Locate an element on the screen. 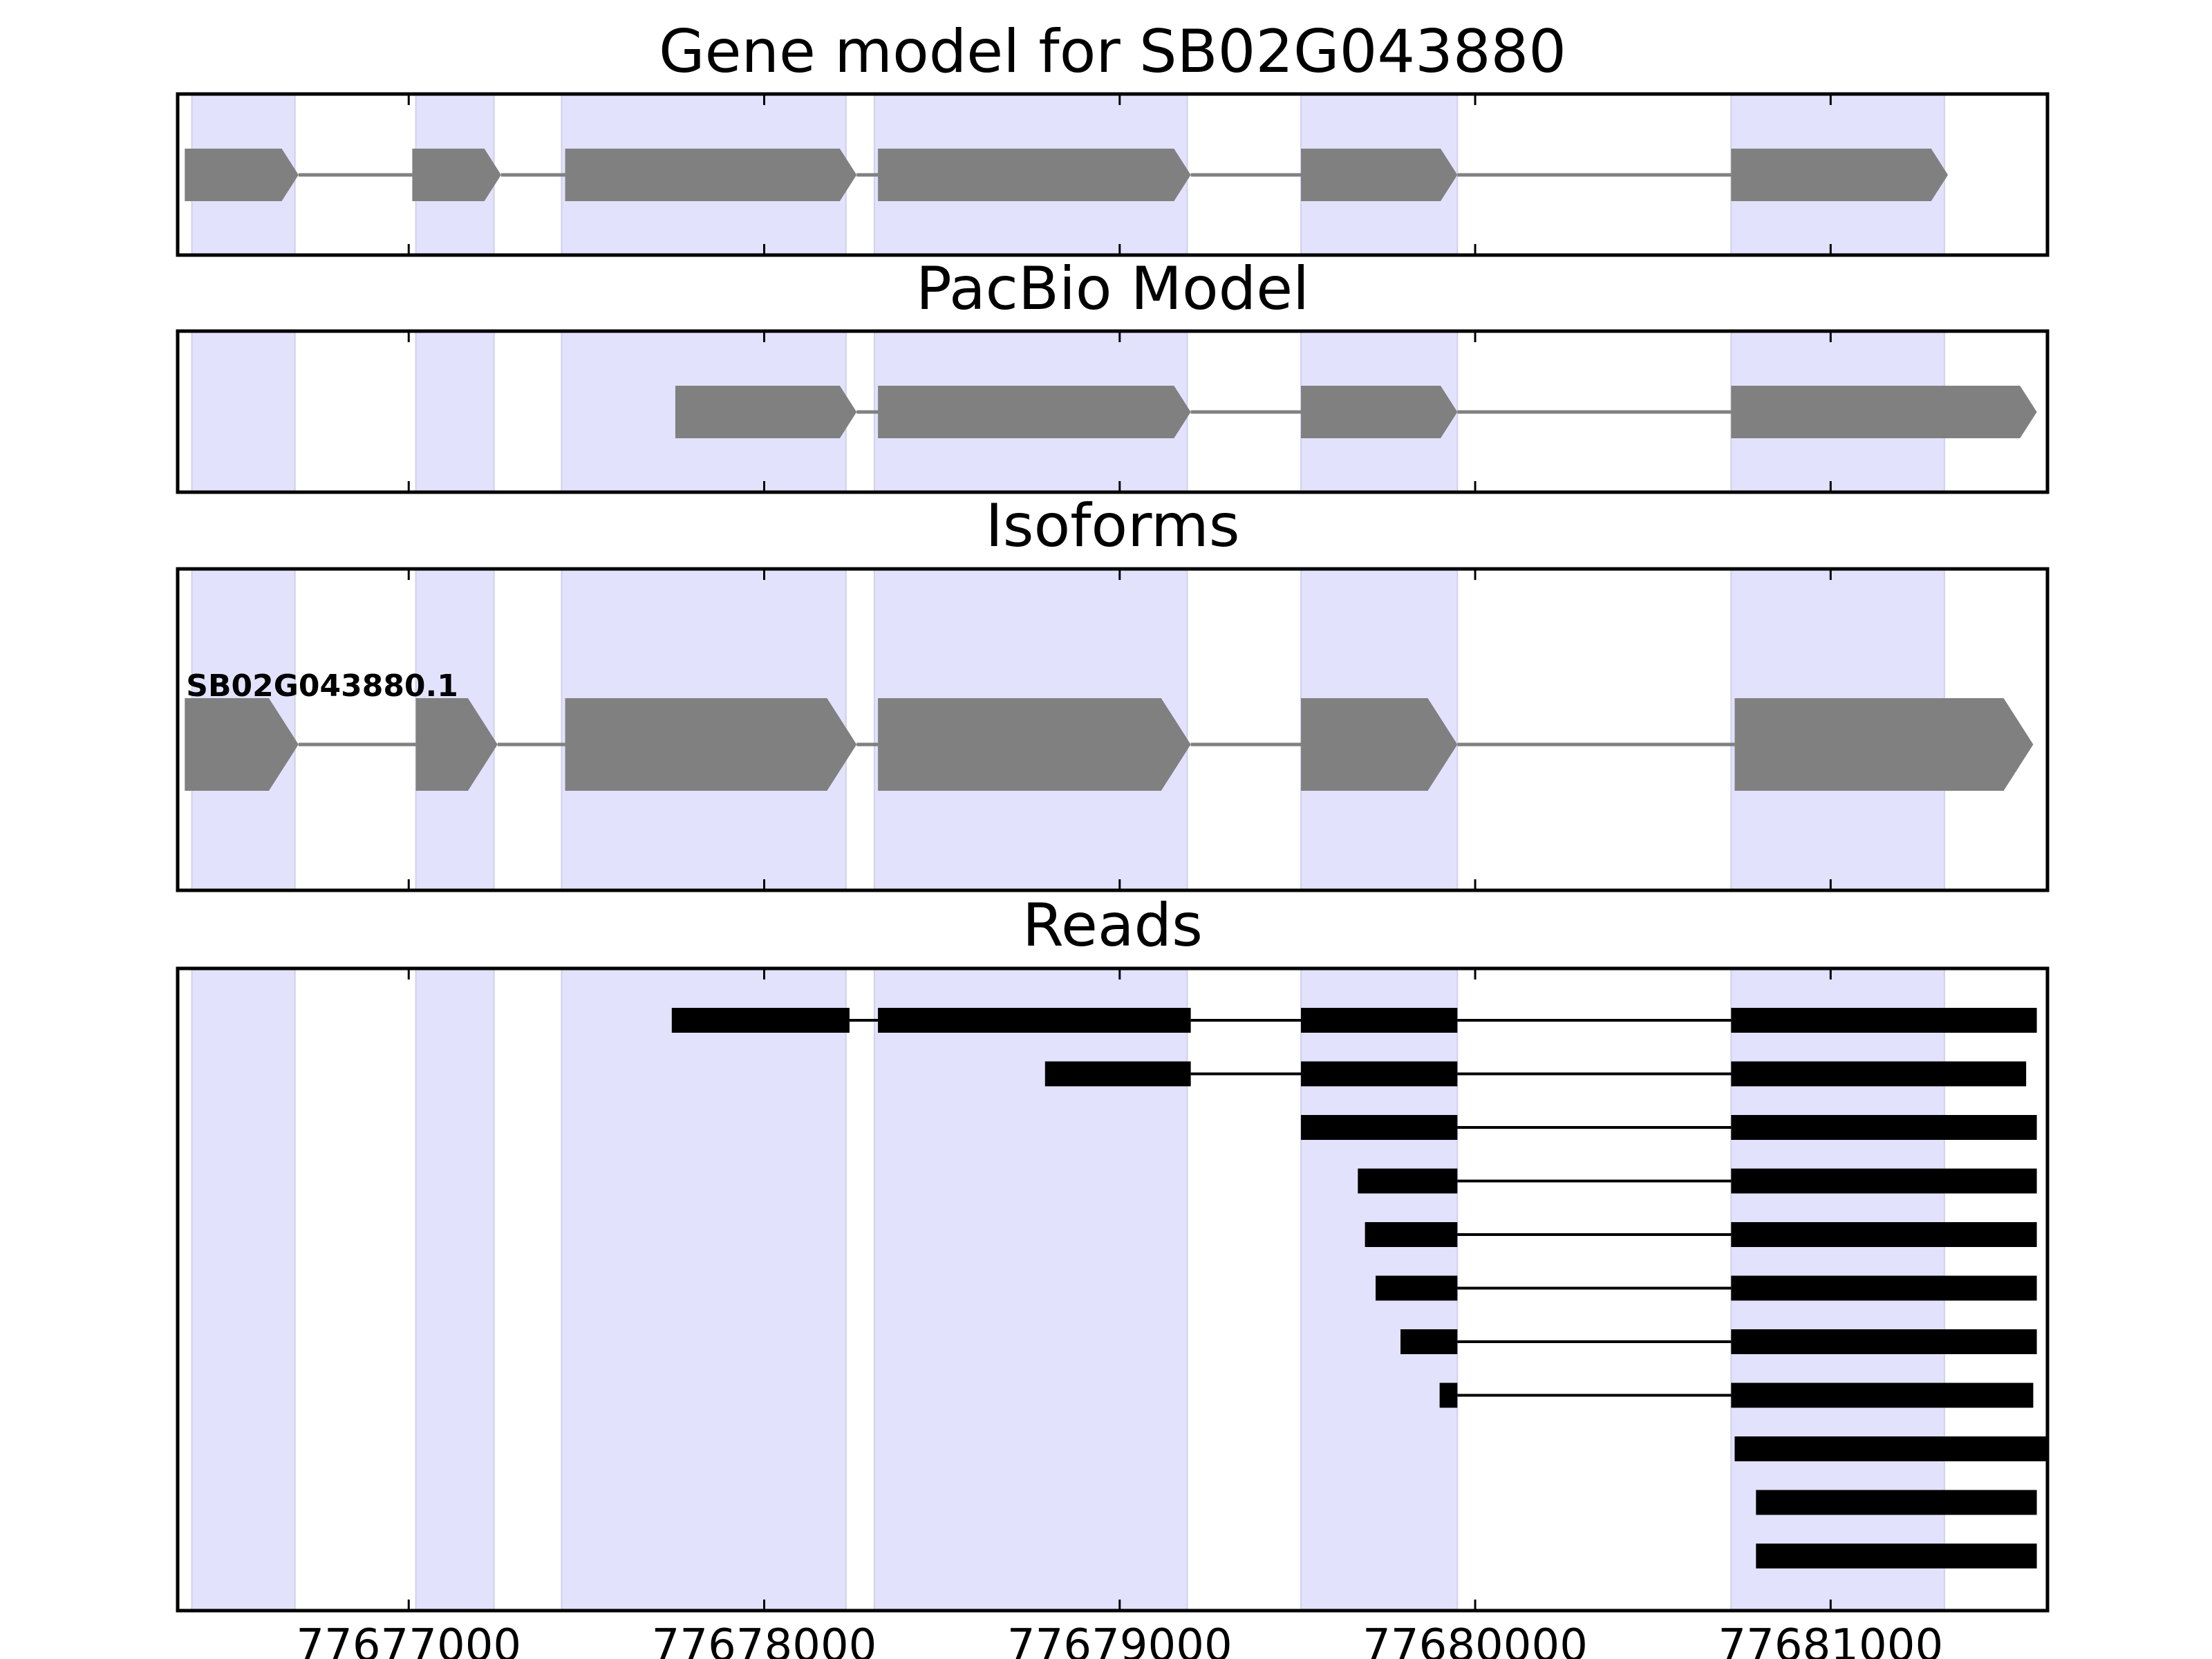 The height and width of the screenshot is (1659, 2212). panel-title: Reads is located at coordinates (1112, 925).